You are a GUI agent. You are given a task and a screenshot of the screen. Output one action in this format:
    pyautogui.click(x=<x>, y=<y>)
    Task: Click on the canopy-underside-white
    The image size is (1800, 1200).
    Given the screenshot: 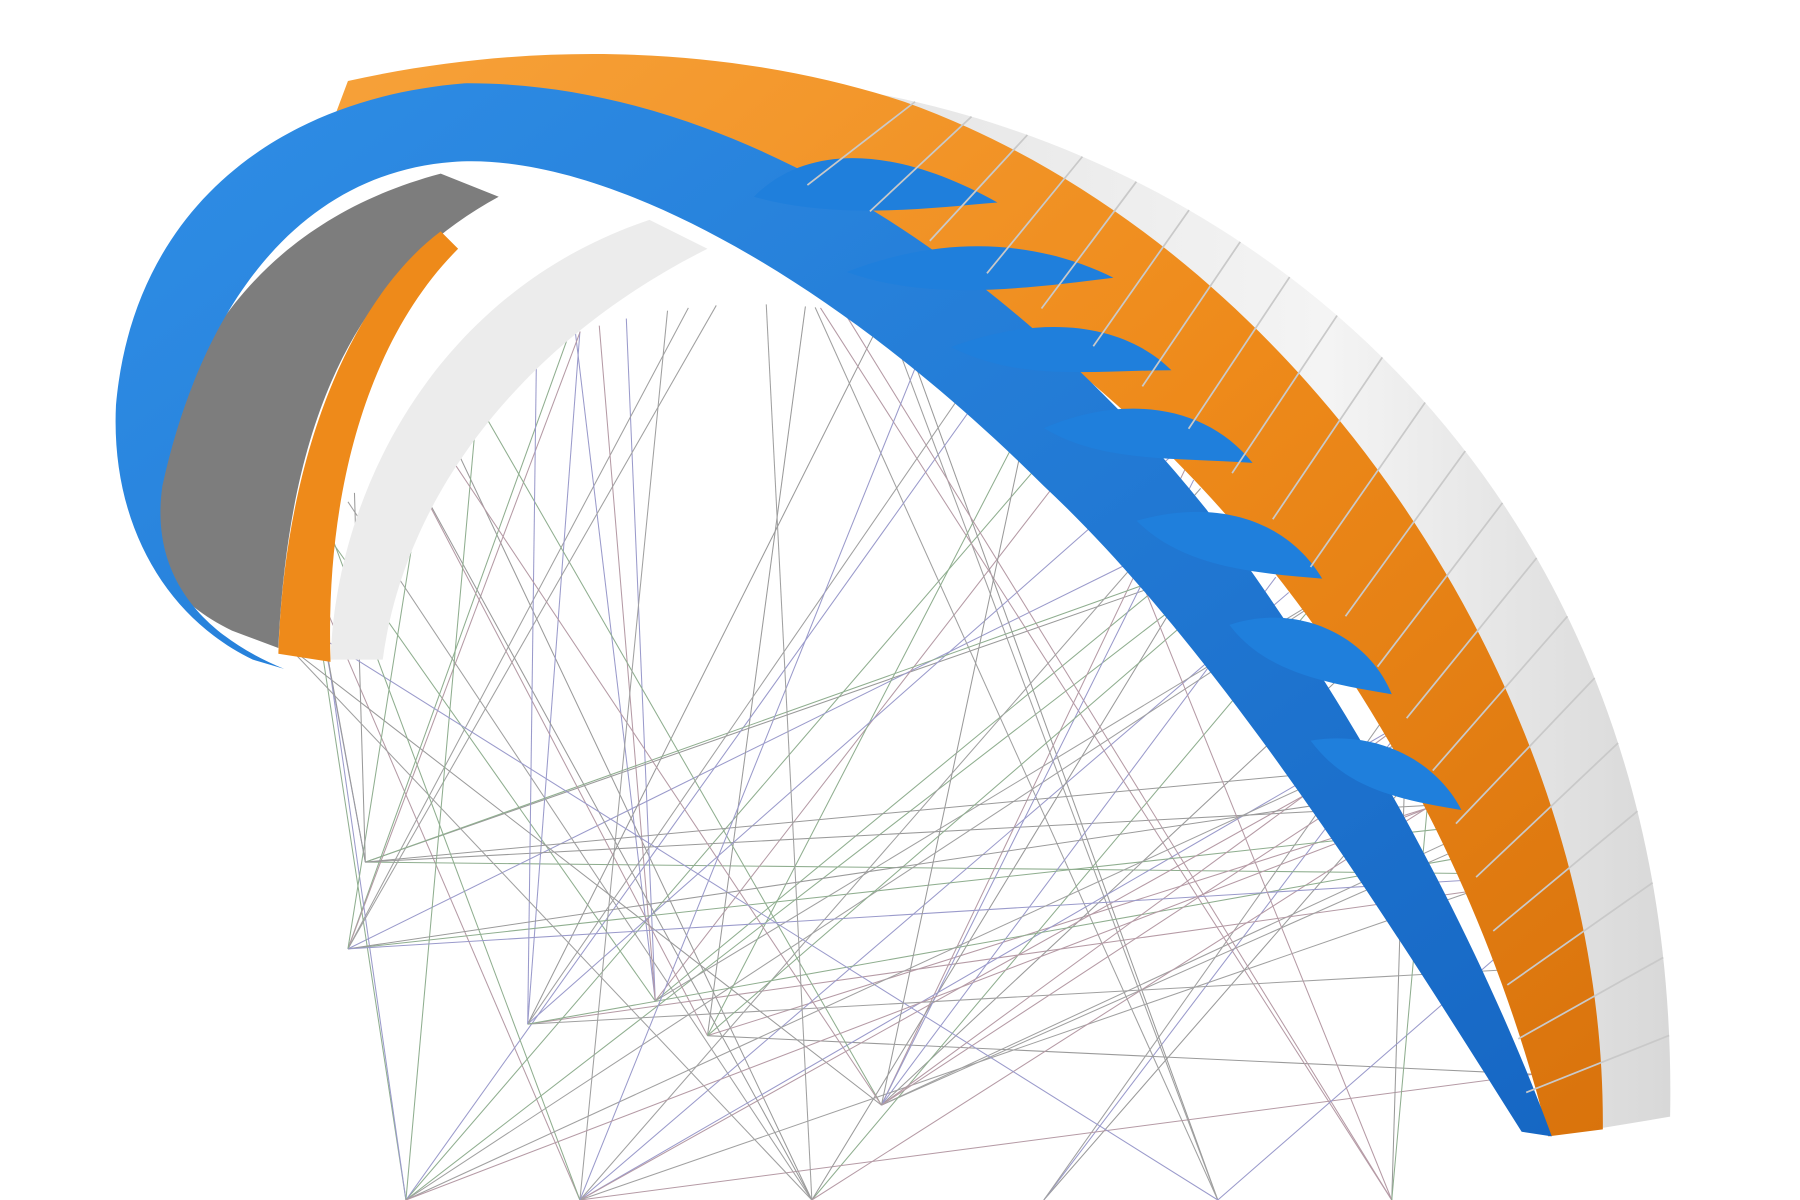 What is the action you would take?
    pyautogui.click(x=519, y=439)
    